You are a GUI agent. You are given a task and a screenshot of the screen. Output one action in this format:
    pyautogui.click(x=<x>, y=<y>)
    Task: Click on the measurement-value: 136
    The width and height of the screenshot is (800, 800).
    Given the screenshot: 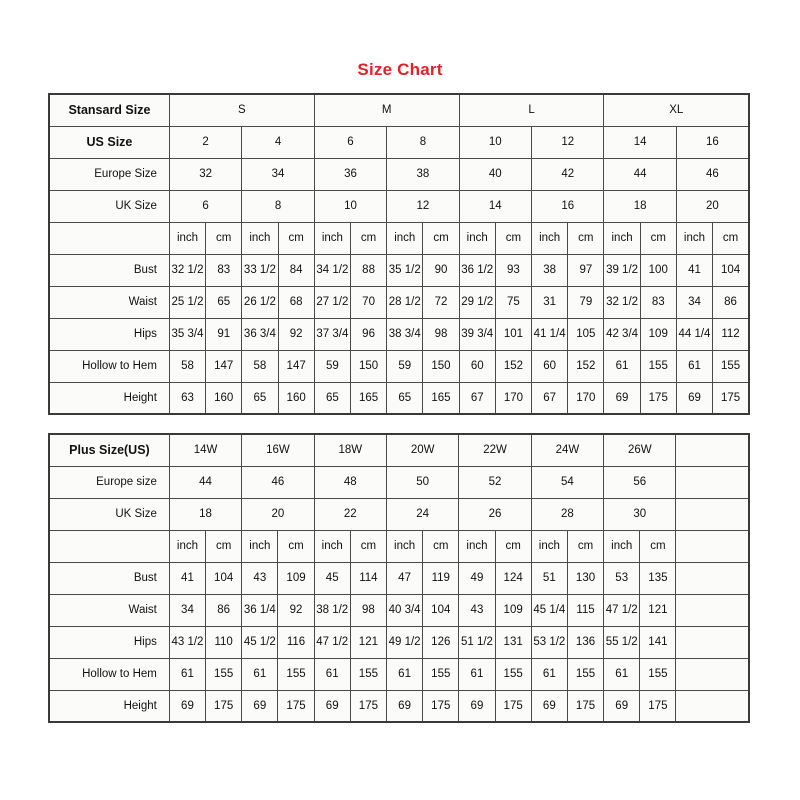 What is the action you would take?
    pyautogui.click(x=585, y=642)
    